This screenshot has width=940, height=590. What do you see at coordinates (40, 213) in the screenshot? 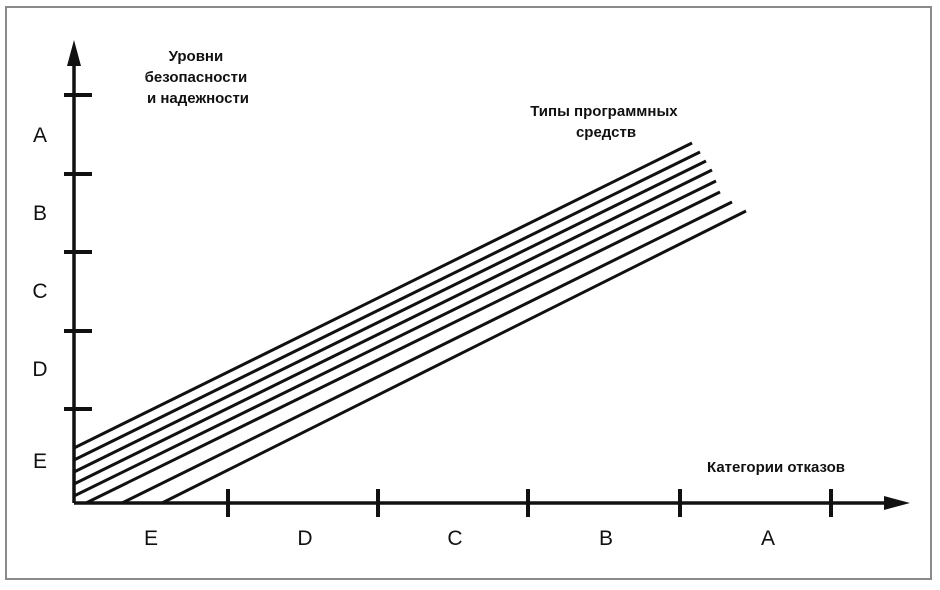
I see `y-level-label: B` at bounding box center [40, 213].